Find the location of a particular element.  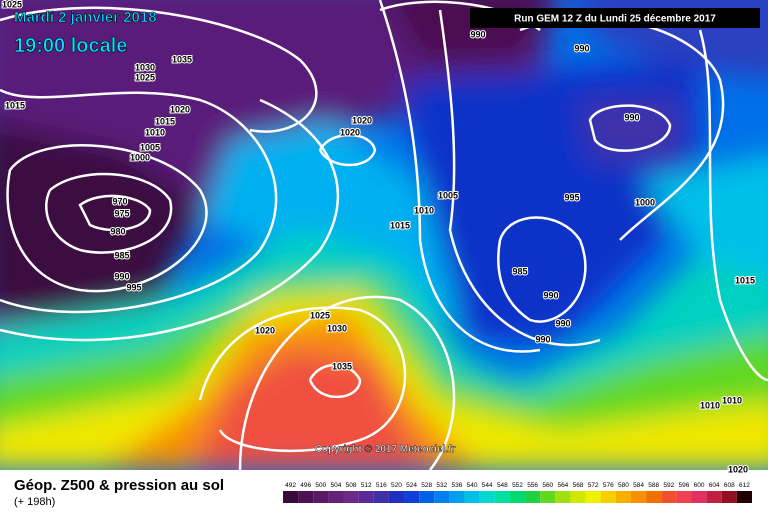

colorbar-label: 572 is located at coordinates (593, 485).